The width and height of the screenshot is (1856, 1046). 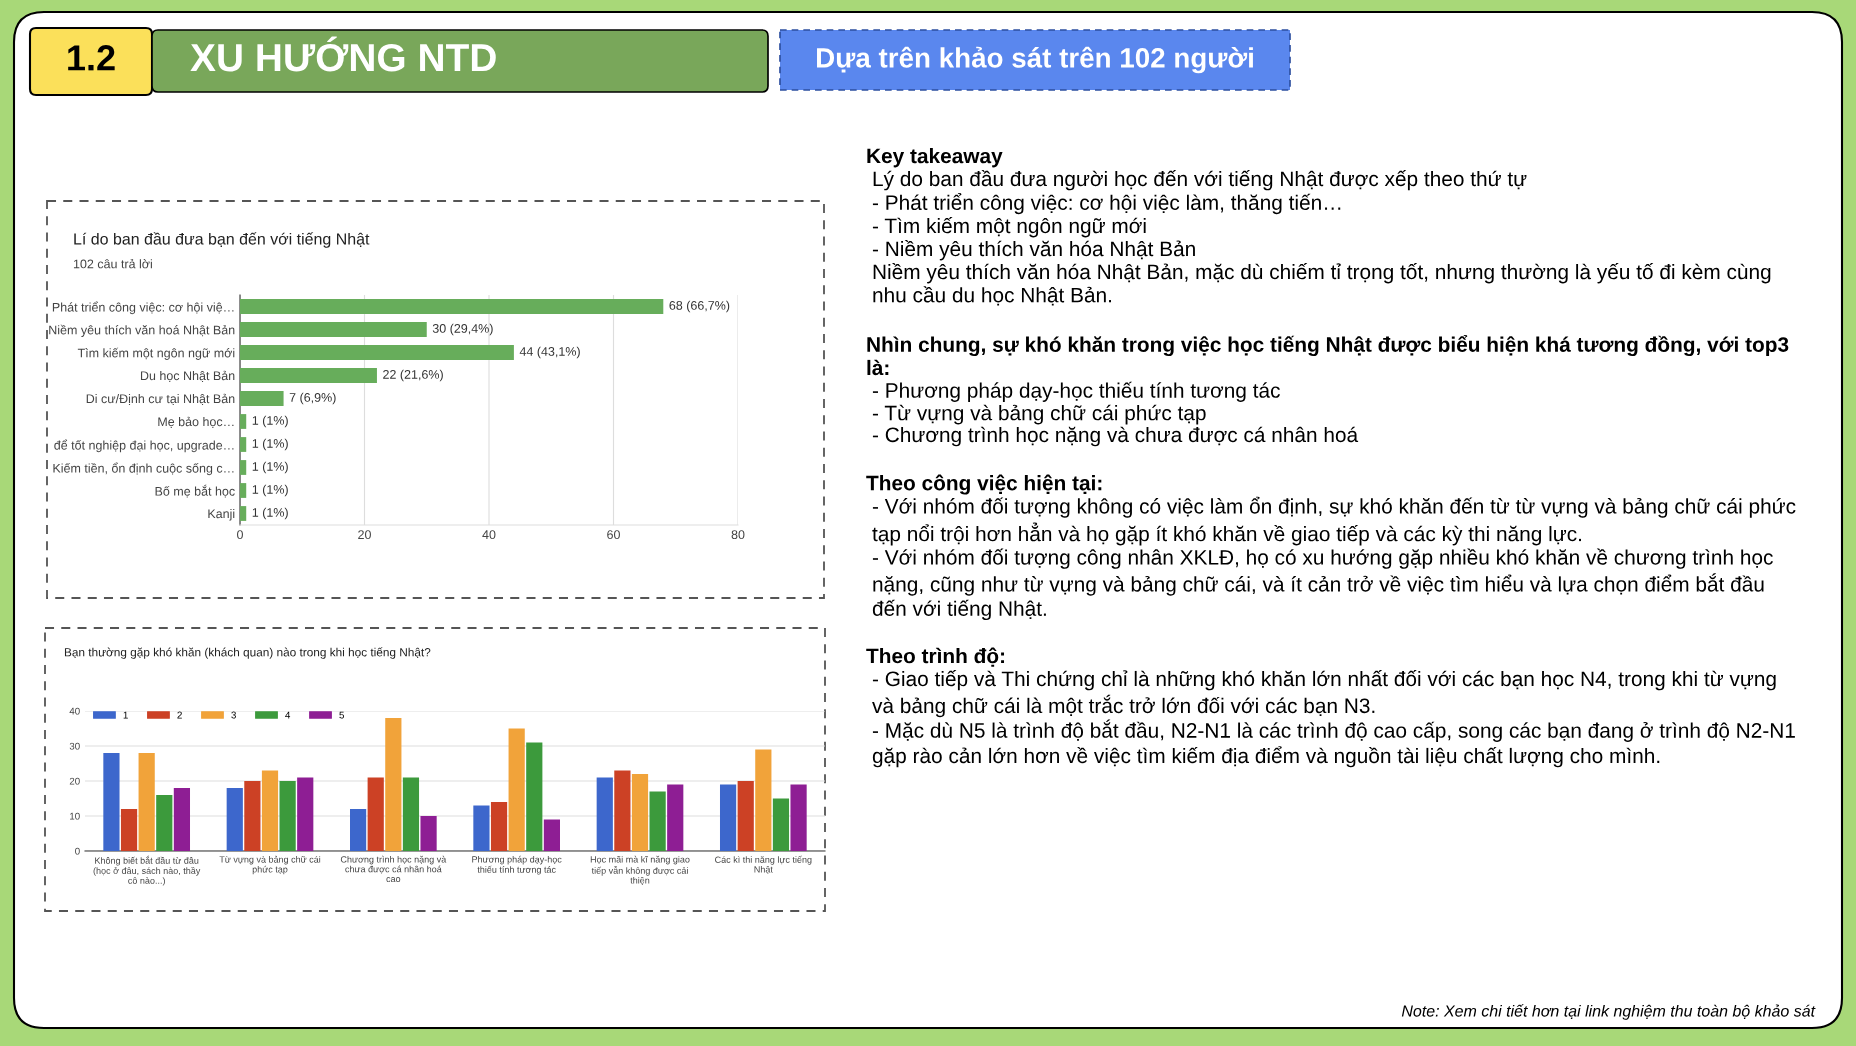 What do you see at coordinates (1333, 743) in the screenshot?
I see `text: - Mặc dù N5 là trình độ bắt đầu, N2-N1 là các trình độ cao cấp, song các bạn đang ở trình độ N2-N1 gặp rào cản lớn hơn về việc tìm kiếm địa điểm và nguồn tài liệu chất lượng cho mình.` at bounding box center [1333, 743].